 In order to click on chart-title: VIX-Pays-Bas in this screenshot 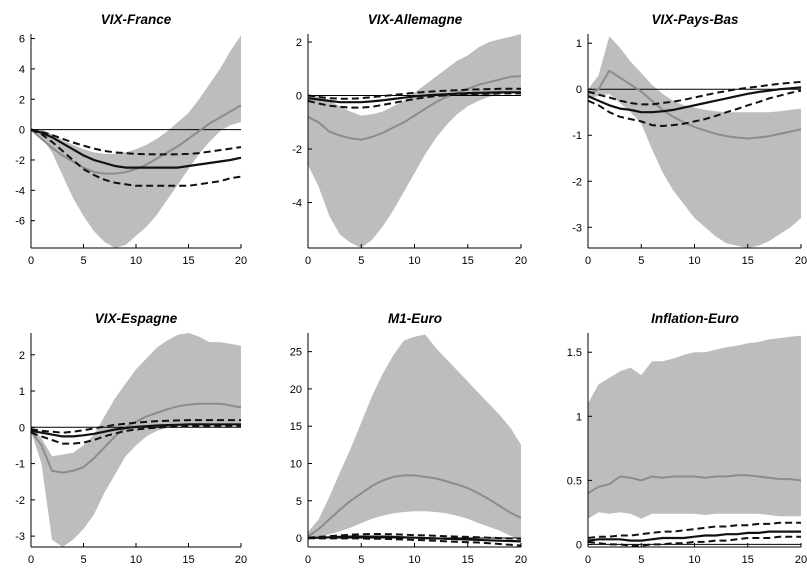, I will do `click(695, 19)`.